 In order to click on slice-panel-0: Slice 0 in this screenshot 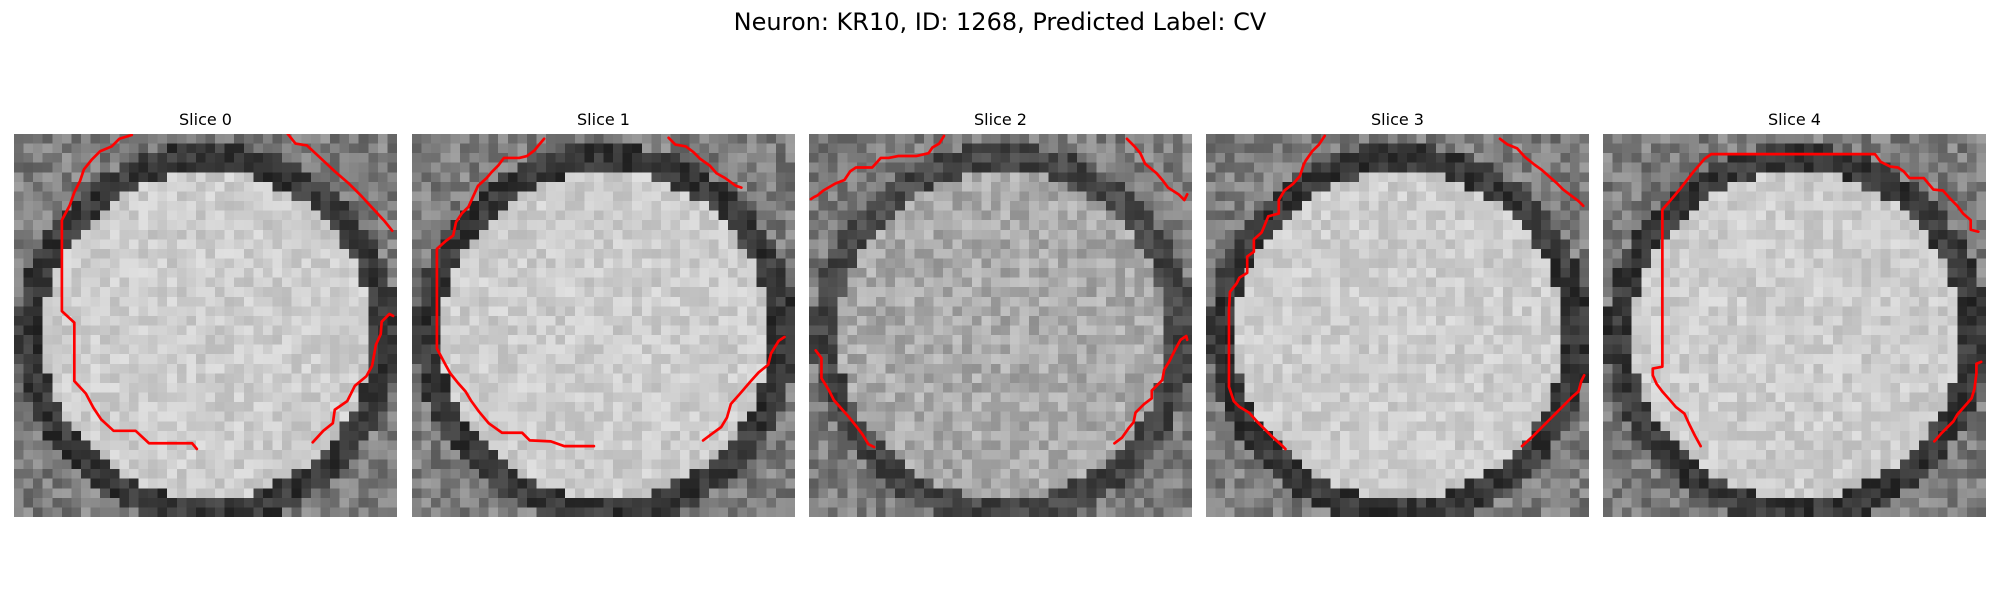, I will do `click(205, 313)`.